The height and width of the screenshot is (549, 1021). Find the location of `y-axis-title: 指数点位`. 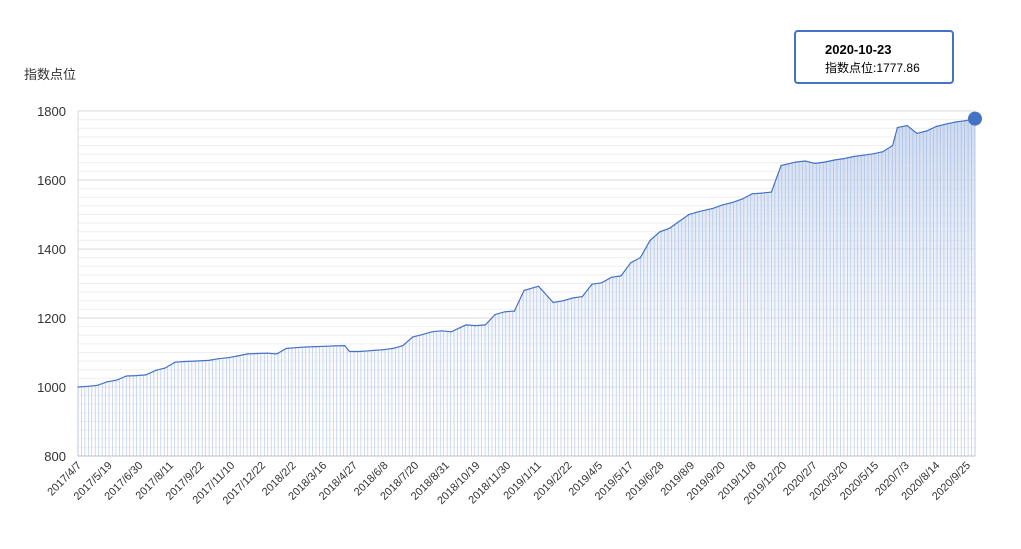

y-axis-title: 指数点位 is located at coordinates (50, 74).